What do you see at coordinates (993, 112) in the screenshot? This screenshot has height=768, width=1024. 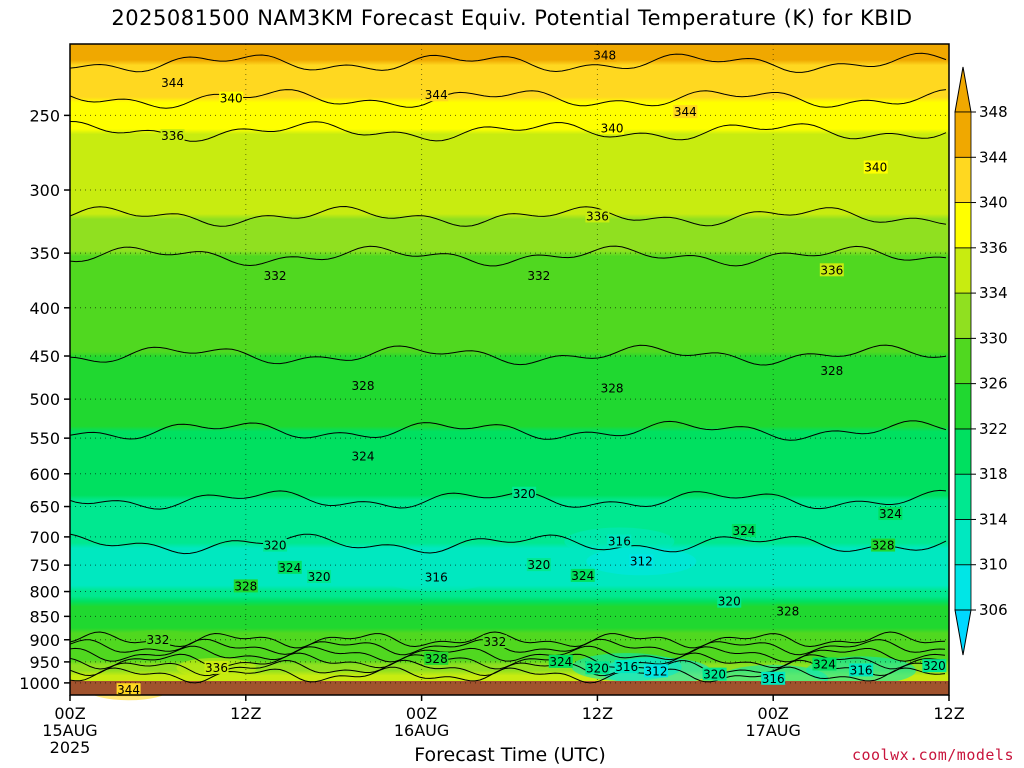 I see `colorbar-label: 348` at bounding box center [993, 112].